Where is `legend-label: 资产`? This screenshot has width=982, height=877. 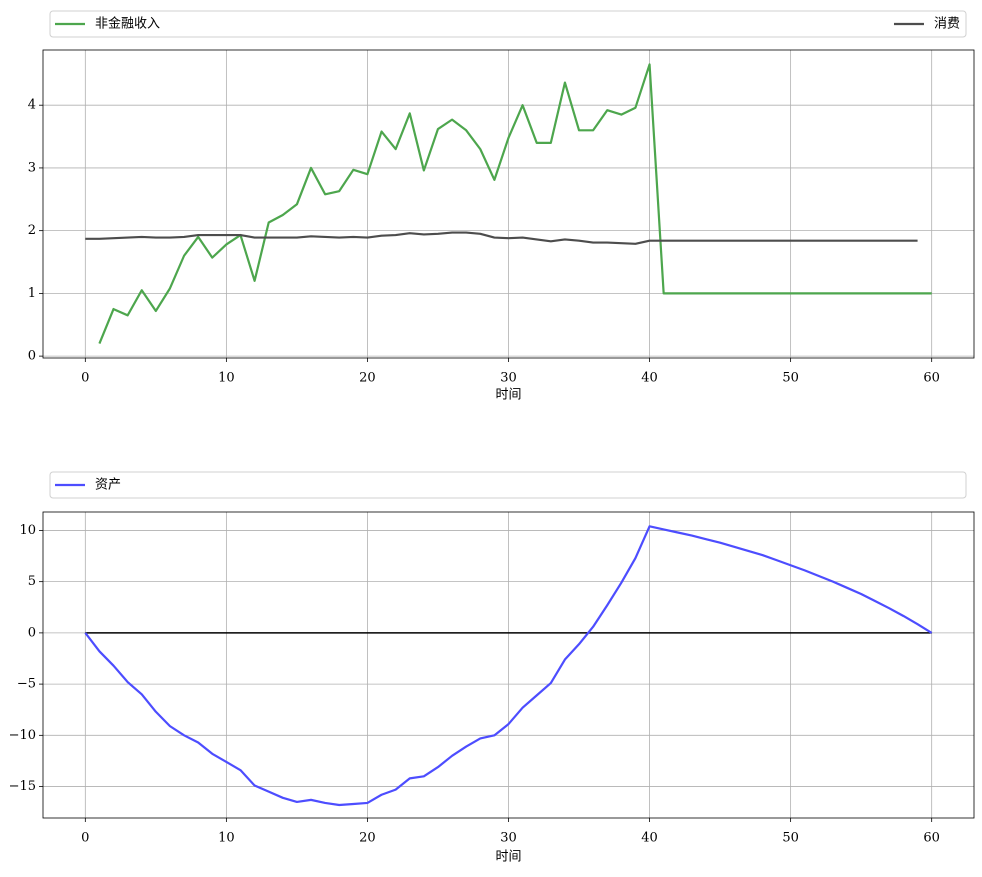 legend-label: 资产 is located at coordinates (108, 485).